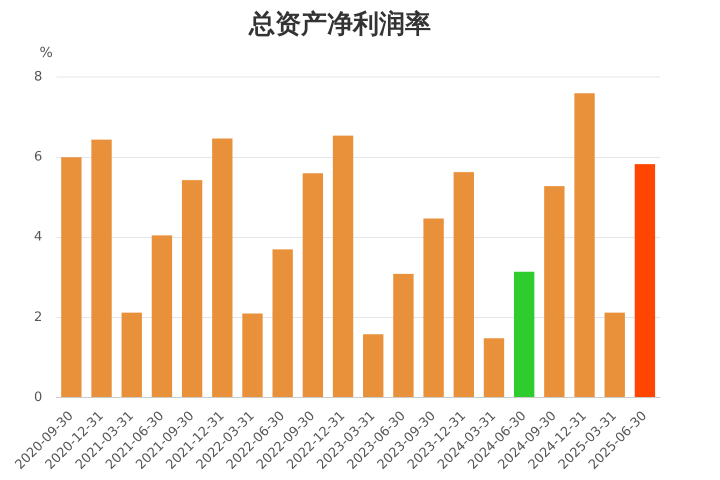 This screenshot has height=480, width=720. What do you see at coordinates (38, 397) in the screenshot?
I see `y-tick-label: 0` at bounding box center [38, 397].